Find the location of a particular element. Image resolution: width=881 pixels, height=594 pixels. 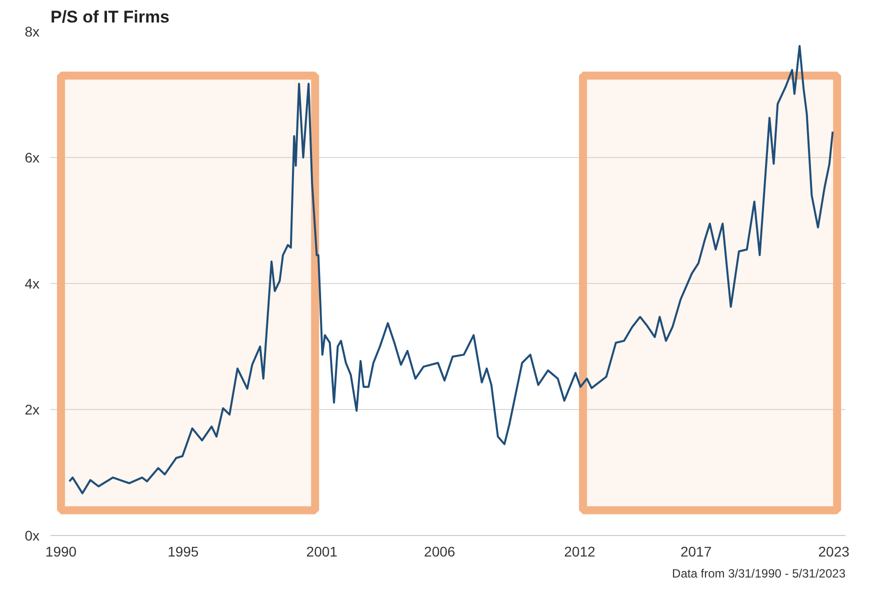

y-tick-label: 2x is located at coordinates (32, 410).